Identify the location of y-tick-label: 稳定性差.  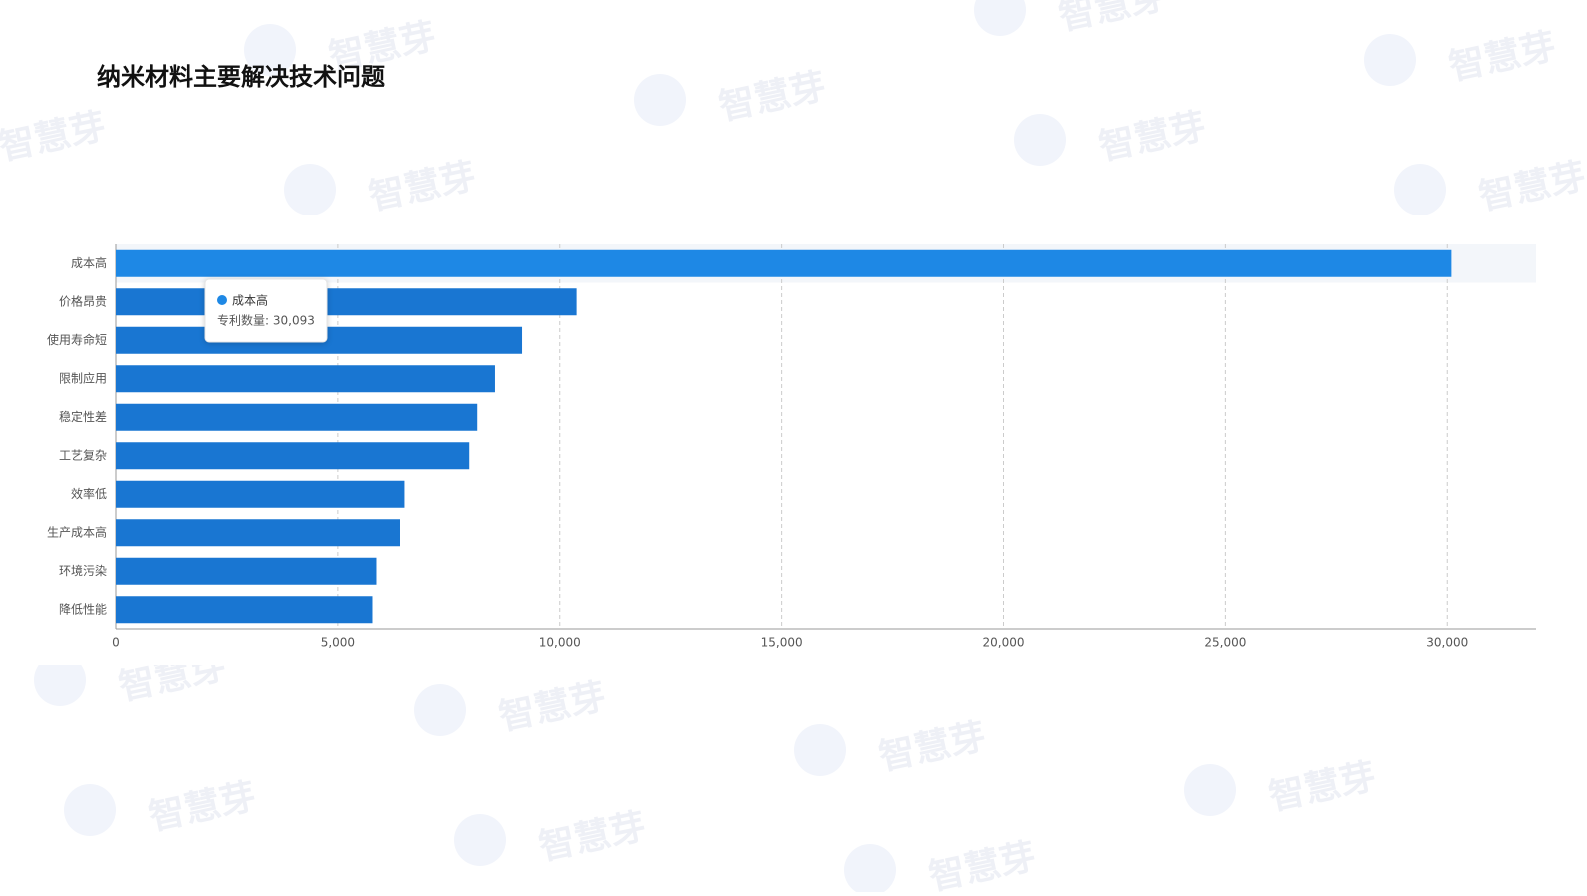
(83, 416).